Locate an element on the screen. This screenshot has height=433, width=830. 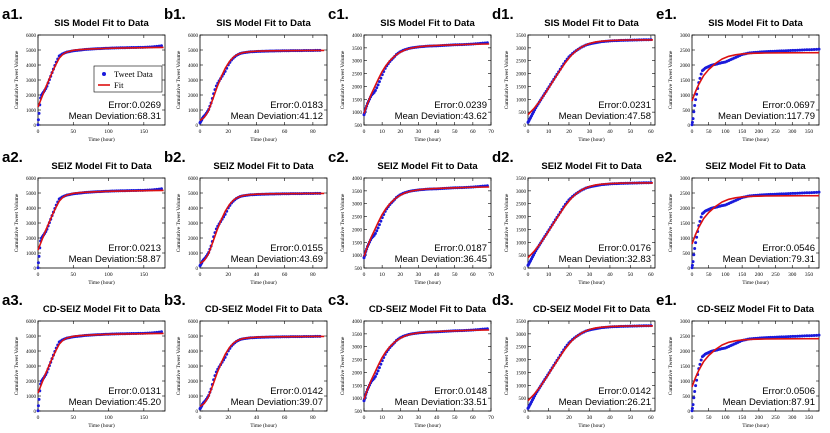
x-tick-label: 300 is located at coordinates (792, 418).